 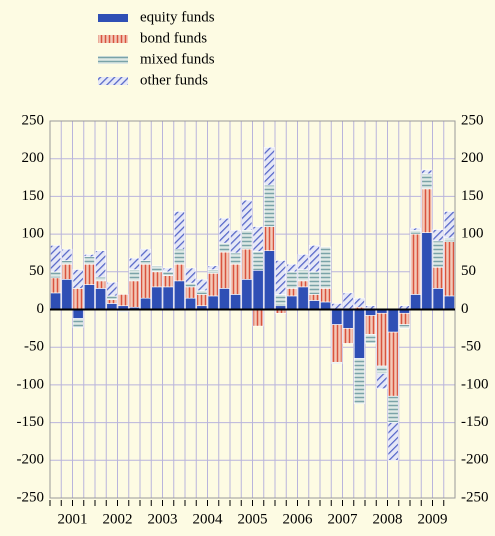 What do you see at coordinates (468, 271) in the screenshot?
I see `y2-tick-label: 50` at bounding box center [468, 271].